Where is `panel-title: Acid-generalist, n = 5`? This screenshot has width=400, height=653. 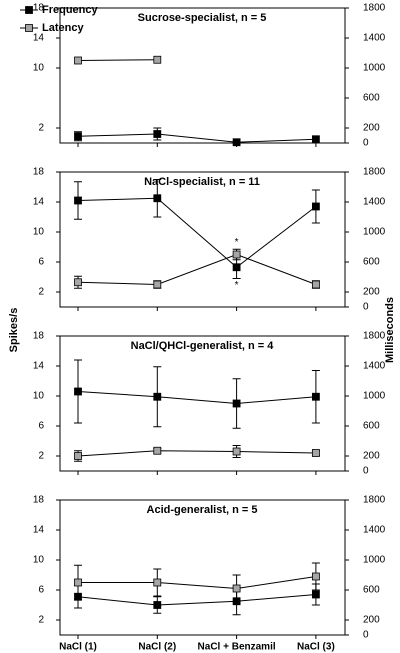 panel-title: Acid-generalist, n = 5 is located at coordinates (202, 510).